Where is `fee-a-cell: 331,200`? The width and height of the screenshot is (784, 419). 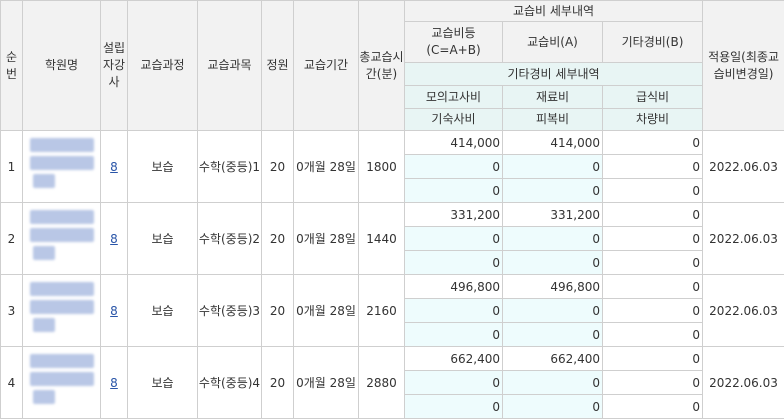
fee-a-cell: 331,200 is located at coordinates (553, 215).